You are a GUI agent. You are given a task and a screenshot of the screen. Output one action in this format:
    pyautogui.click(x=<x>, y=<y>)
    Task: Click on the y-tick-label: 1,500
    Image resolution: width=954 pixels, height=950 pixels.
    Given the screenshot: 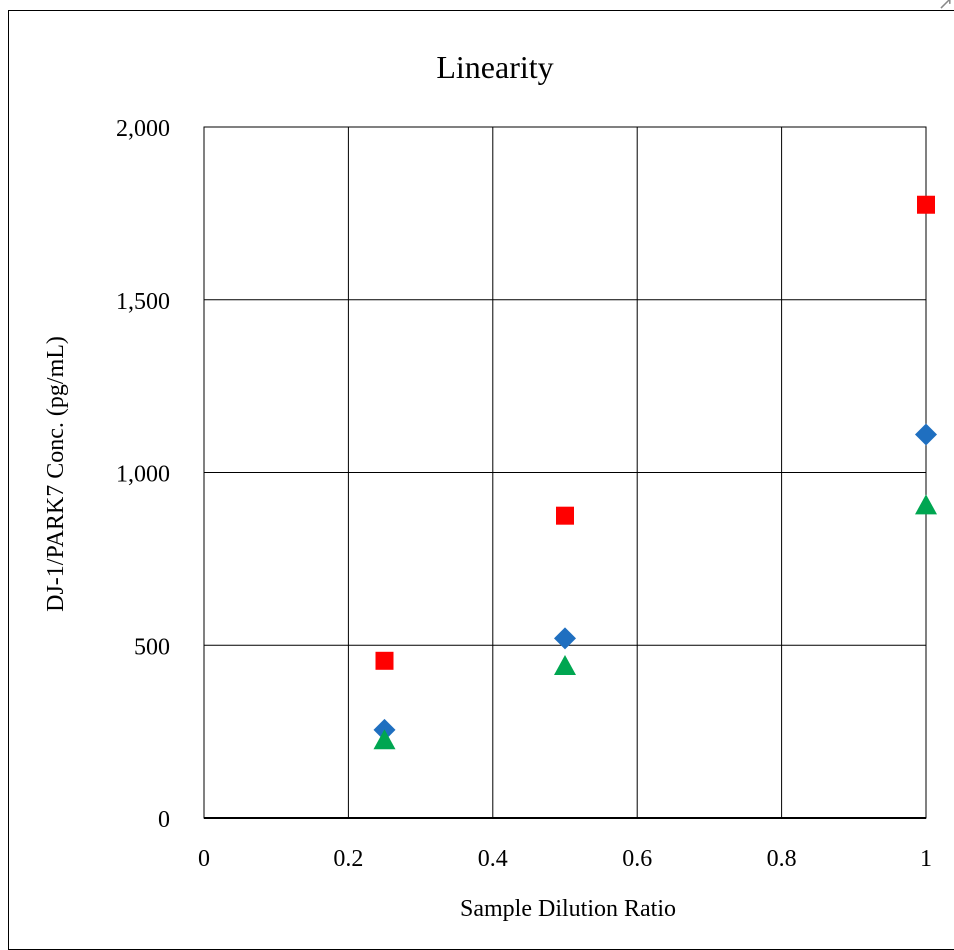 What is the action you would take?
    pyautogui.click(x=143, y=302)
    